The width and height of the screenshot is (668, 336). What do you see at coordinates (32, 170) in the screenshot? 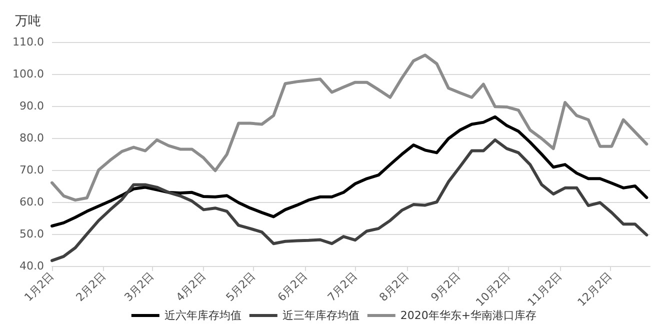
I see `y-tick-label: 70.0` at bounding box center [32, 170].